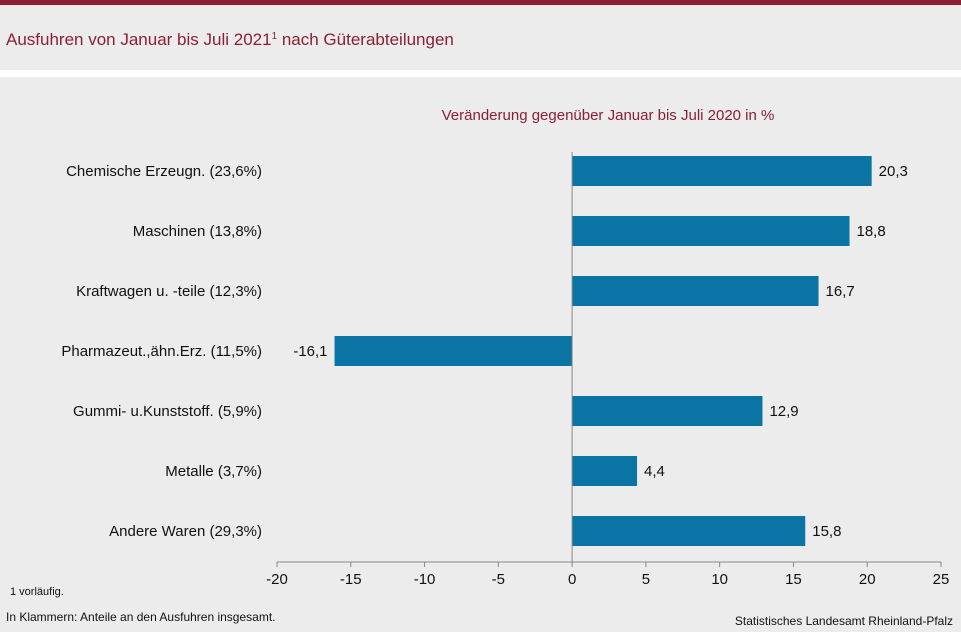 This screenshot has height=632, width=961. I want to click on value-label: 4,4, so click(654, 471).